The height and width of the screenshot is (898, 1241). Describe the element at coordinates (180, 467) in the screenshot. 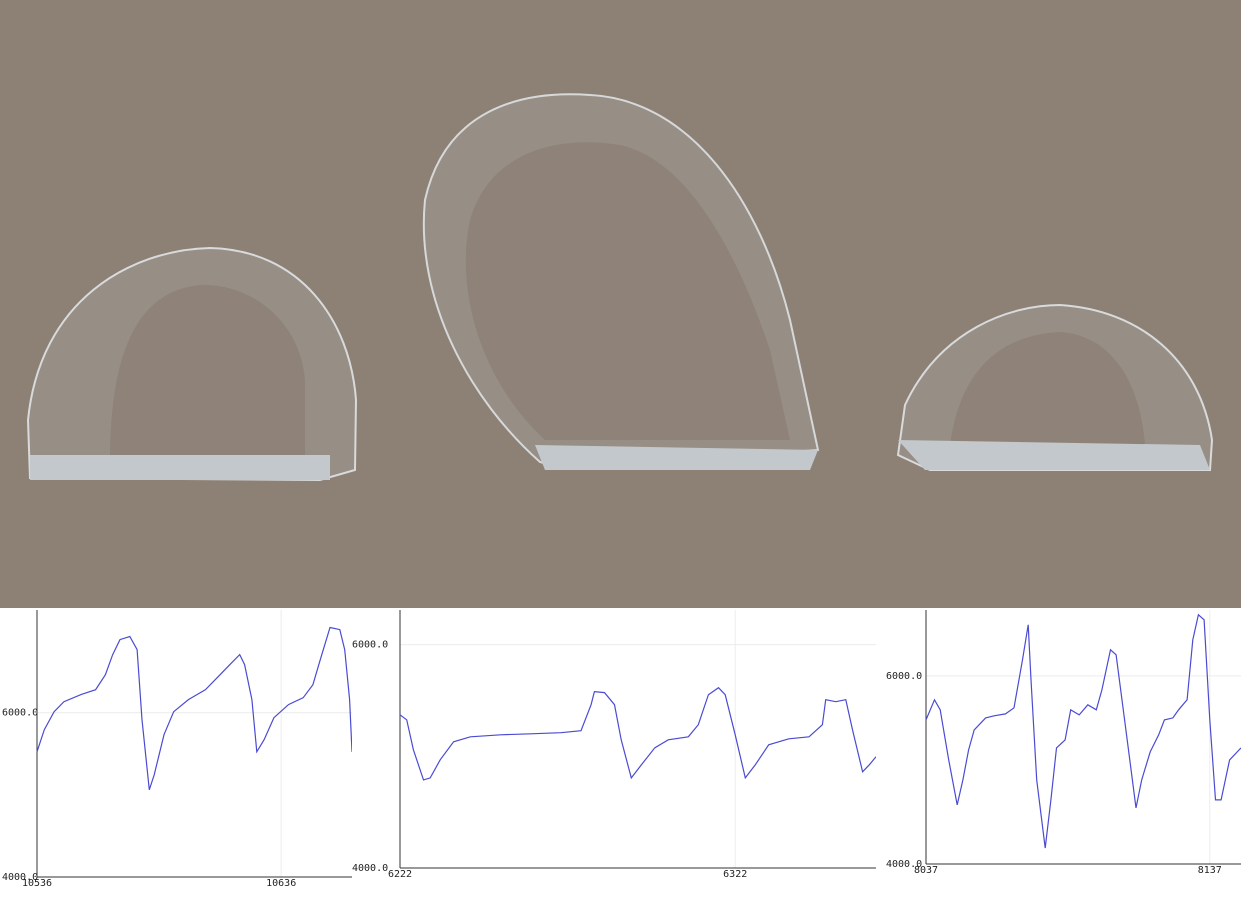

I see `arch-base-left` at that location.